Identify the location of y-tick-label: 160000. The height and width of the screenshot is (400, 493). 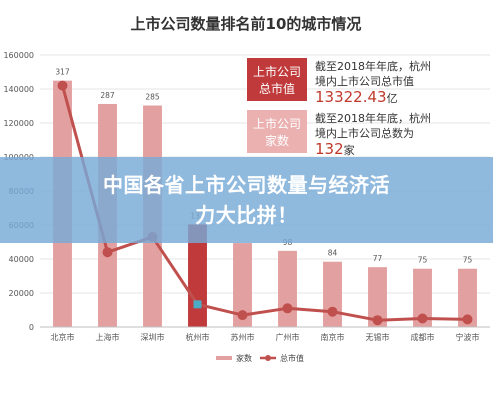
(18, 55).